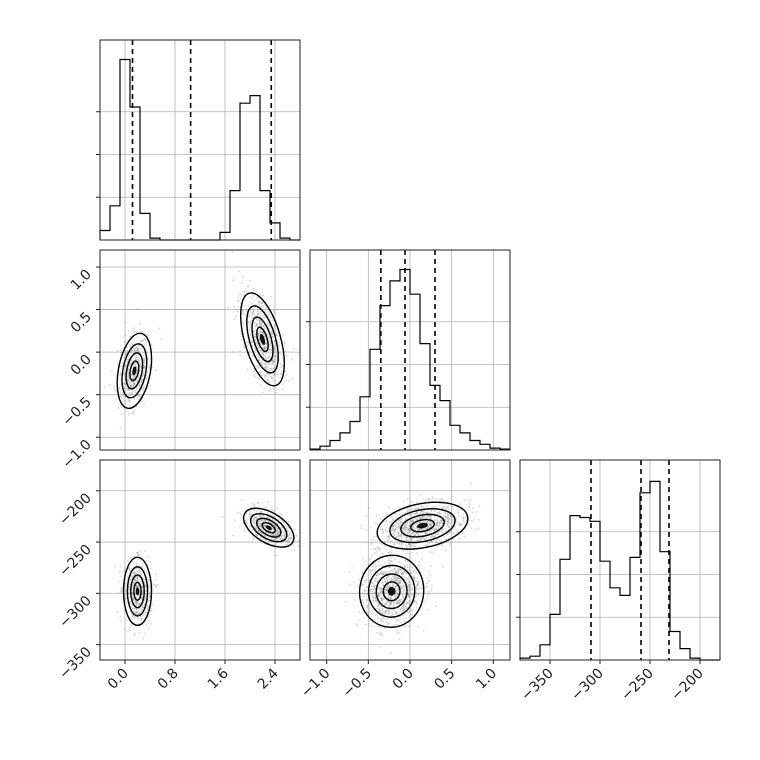 This screenshot has height=760, width=760. What do you see at coordinates (687, 685) in the screenshot?
I see `x-tick-label: −200` at bounding box center [687, 685].